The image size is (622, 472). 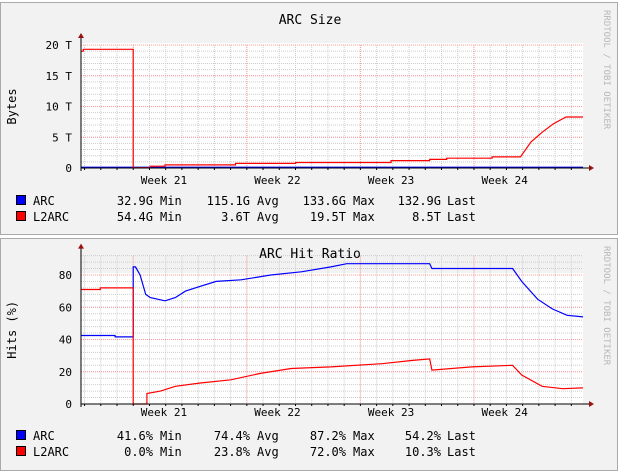 What do you see at coordinates (232, 452) in the screenshot?
I see `legend-avg-value: 23.8%` at bounding box center [232, 452].